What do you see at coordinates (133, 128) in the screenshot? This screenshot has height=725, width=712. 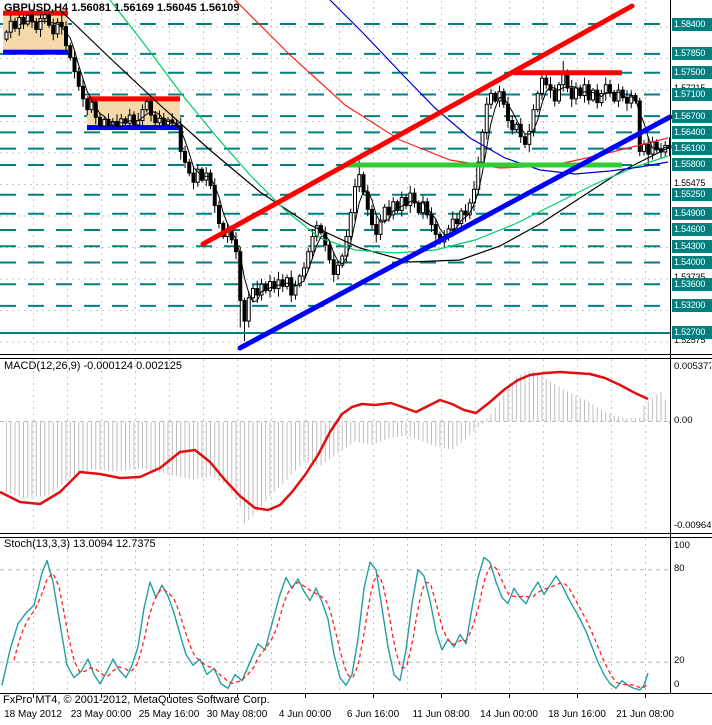 I see `range-box-bottom` at bounding box center [133, 128].